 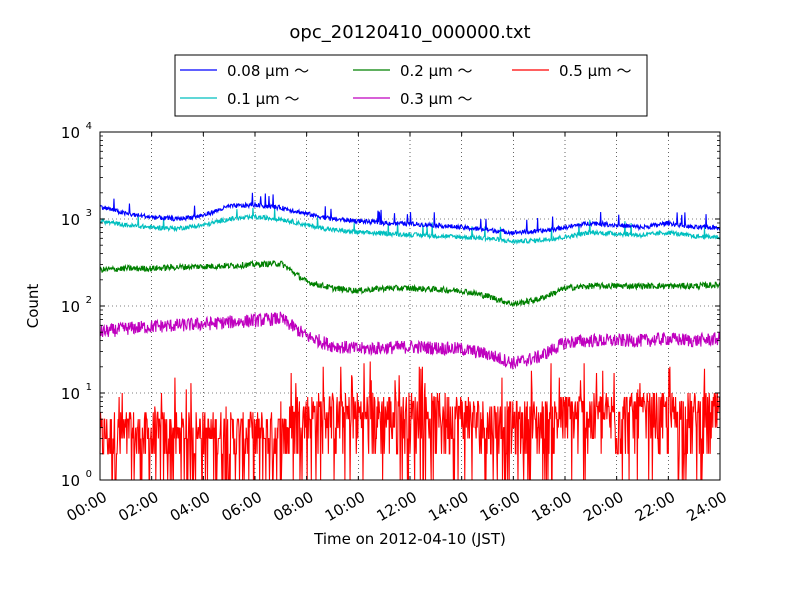 I want to click on x-axis-label: Time on 2012-04-10 (JST), so click(x=409, y=539).